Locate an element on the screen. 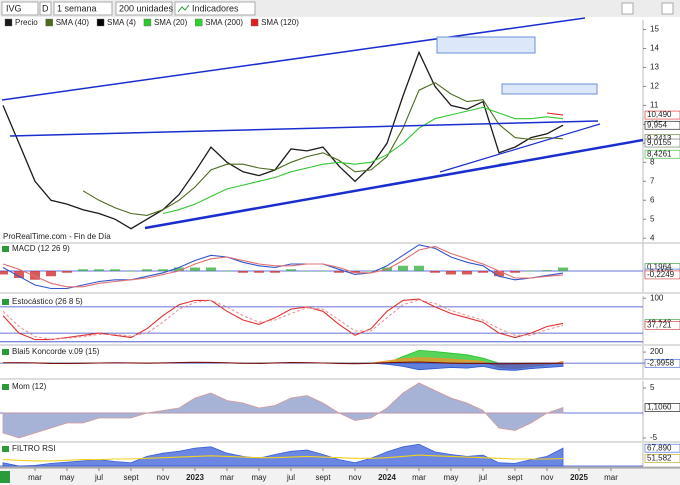 The image size is (680, 485). window-button is located at coordinates (627, 8).